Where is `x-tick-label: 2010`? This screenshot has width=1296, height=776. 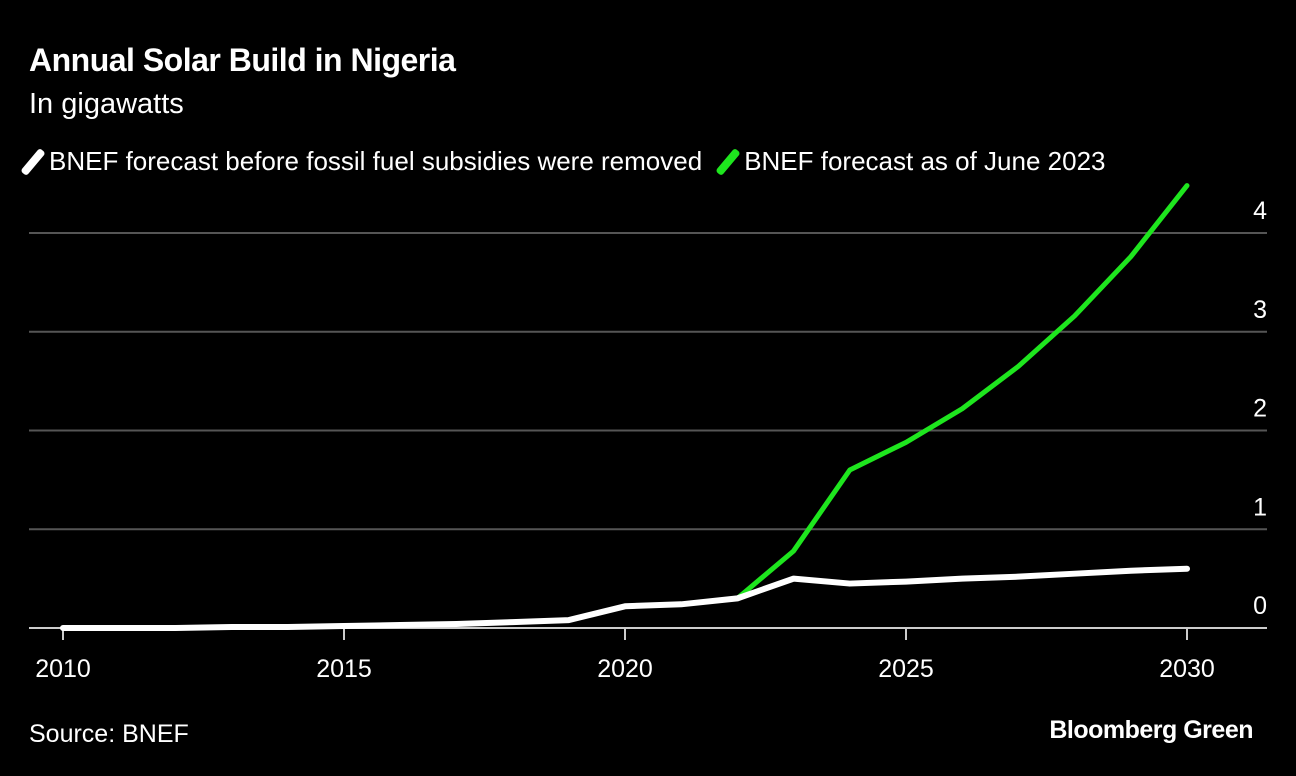 x-tick-label: 2010 is located at coordinates (63, 669).